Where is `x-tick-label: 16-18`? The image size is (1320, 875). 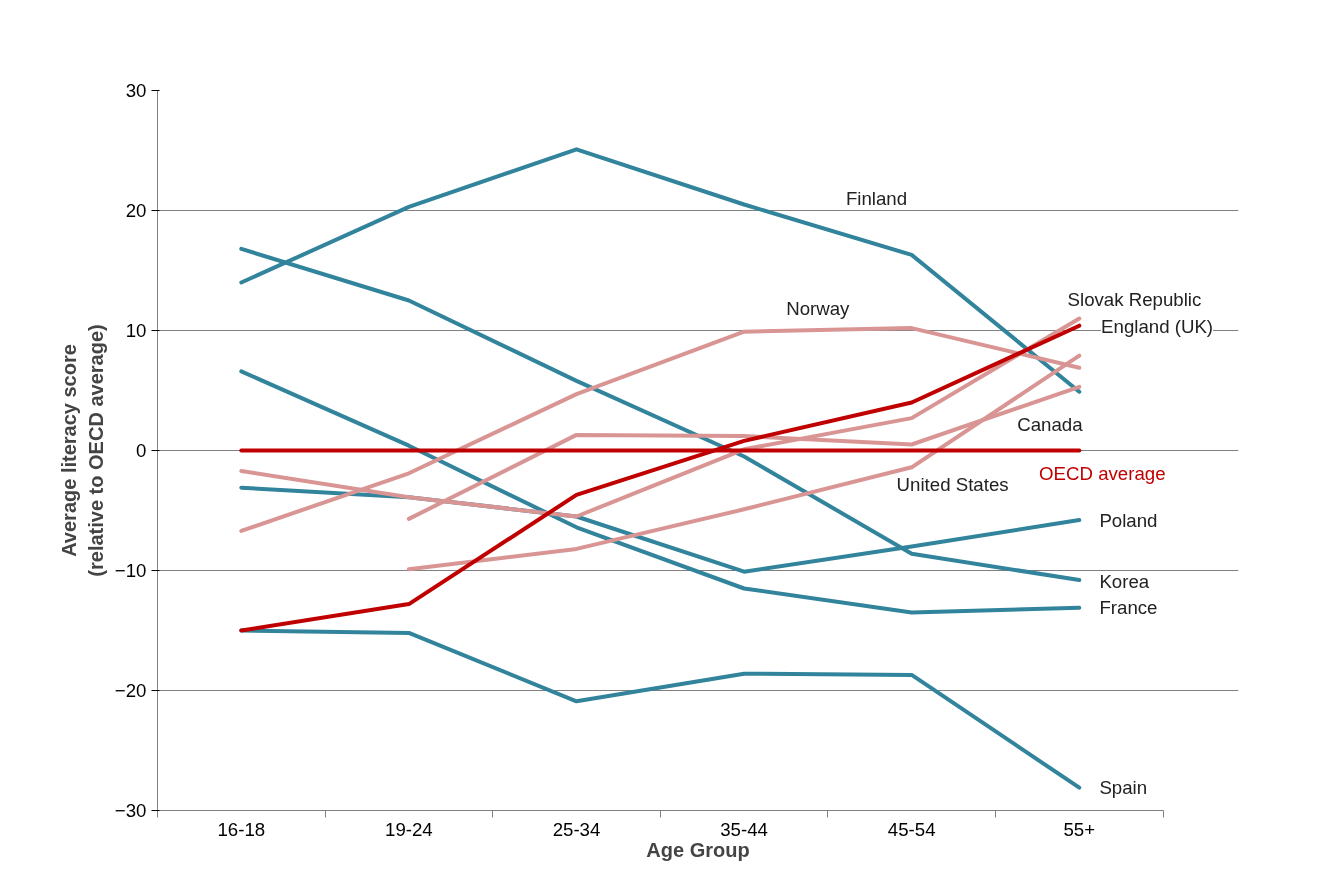 x-tick-label: 16-18 is located at coordinates (241, 829).